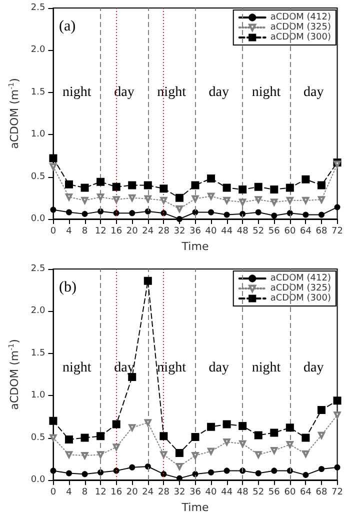 Image resolution: width=346 pixels, height=523 pixels. Describe the element at coordinates (67, 288) in the screenshot. I see `text: (b)` at that location.